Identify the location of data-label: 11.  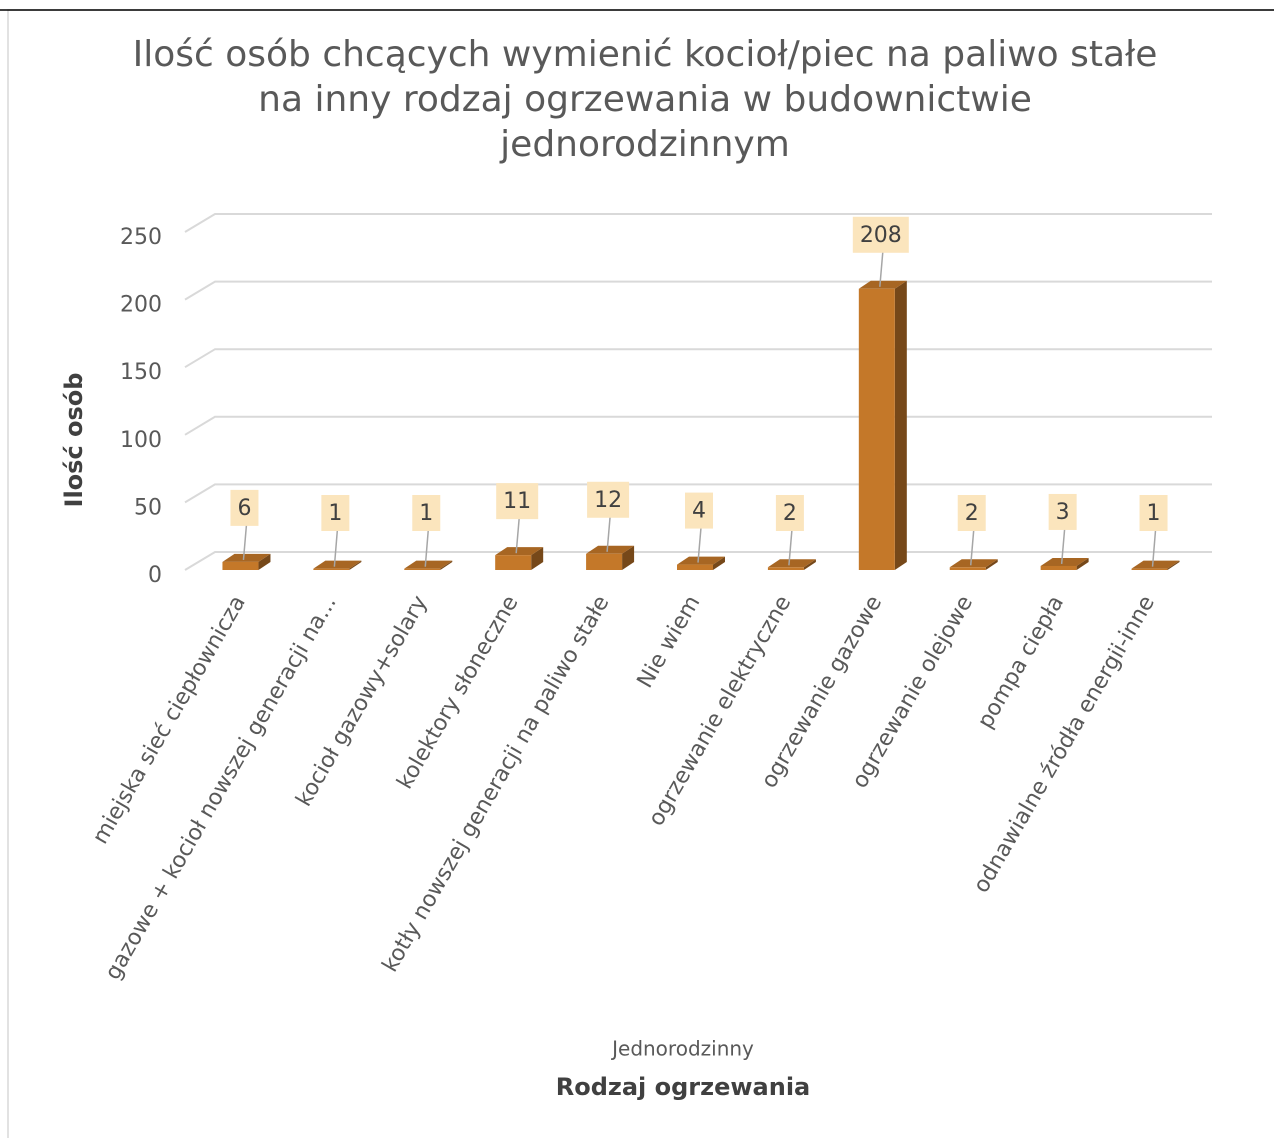
(517, 501).